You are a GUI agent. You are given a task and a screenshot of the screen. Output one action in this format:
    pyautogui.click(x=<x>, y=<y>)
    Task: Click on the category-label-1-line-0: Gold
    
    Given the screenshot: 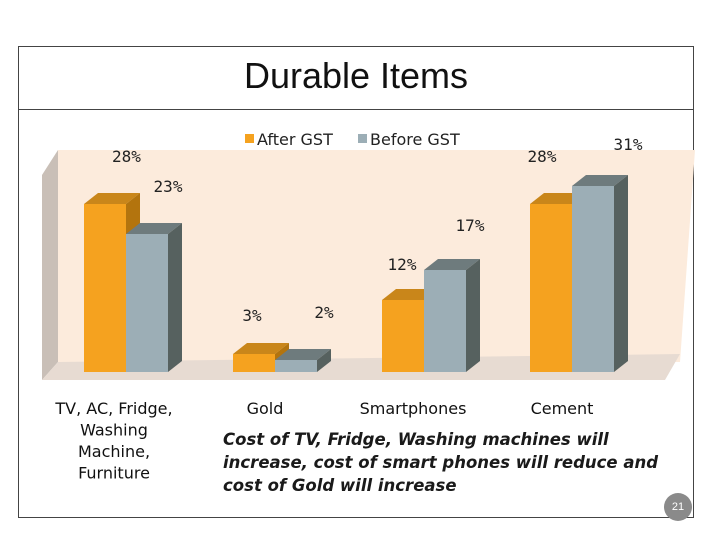 What is the action you would take?
    pyautogui.click(x=265, y=408)
    